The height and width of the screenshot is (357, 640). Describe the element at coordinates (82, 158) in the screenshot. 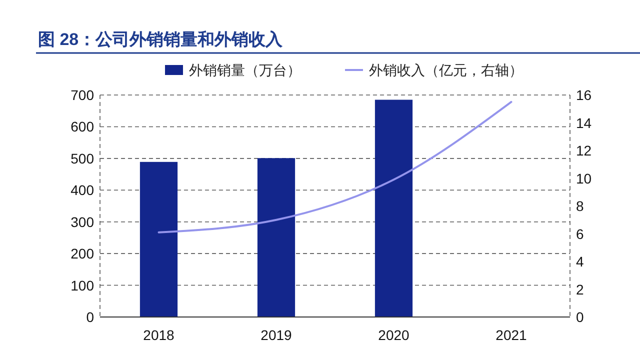

I see `y-tick-label: 500` at that location.